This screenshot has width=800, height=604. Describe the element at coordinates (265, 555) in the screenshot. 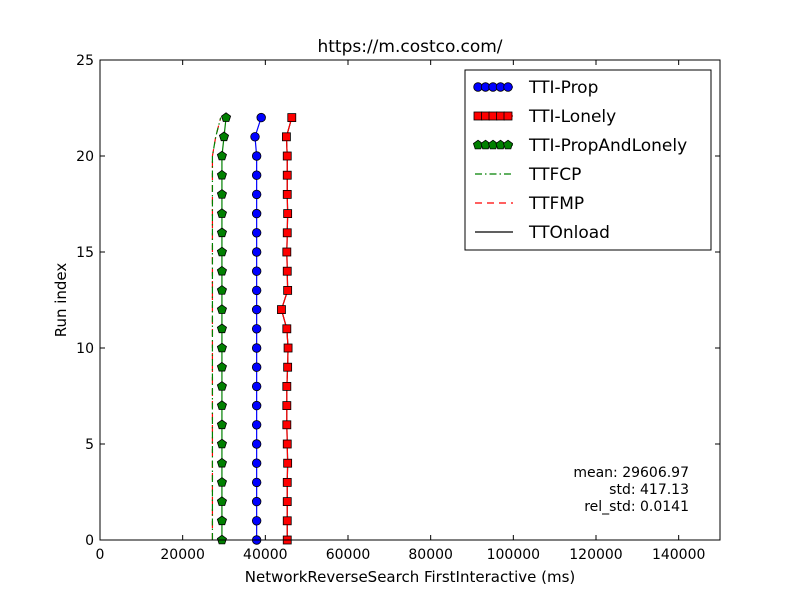

I see `x-tick-label: 40000` at that location.